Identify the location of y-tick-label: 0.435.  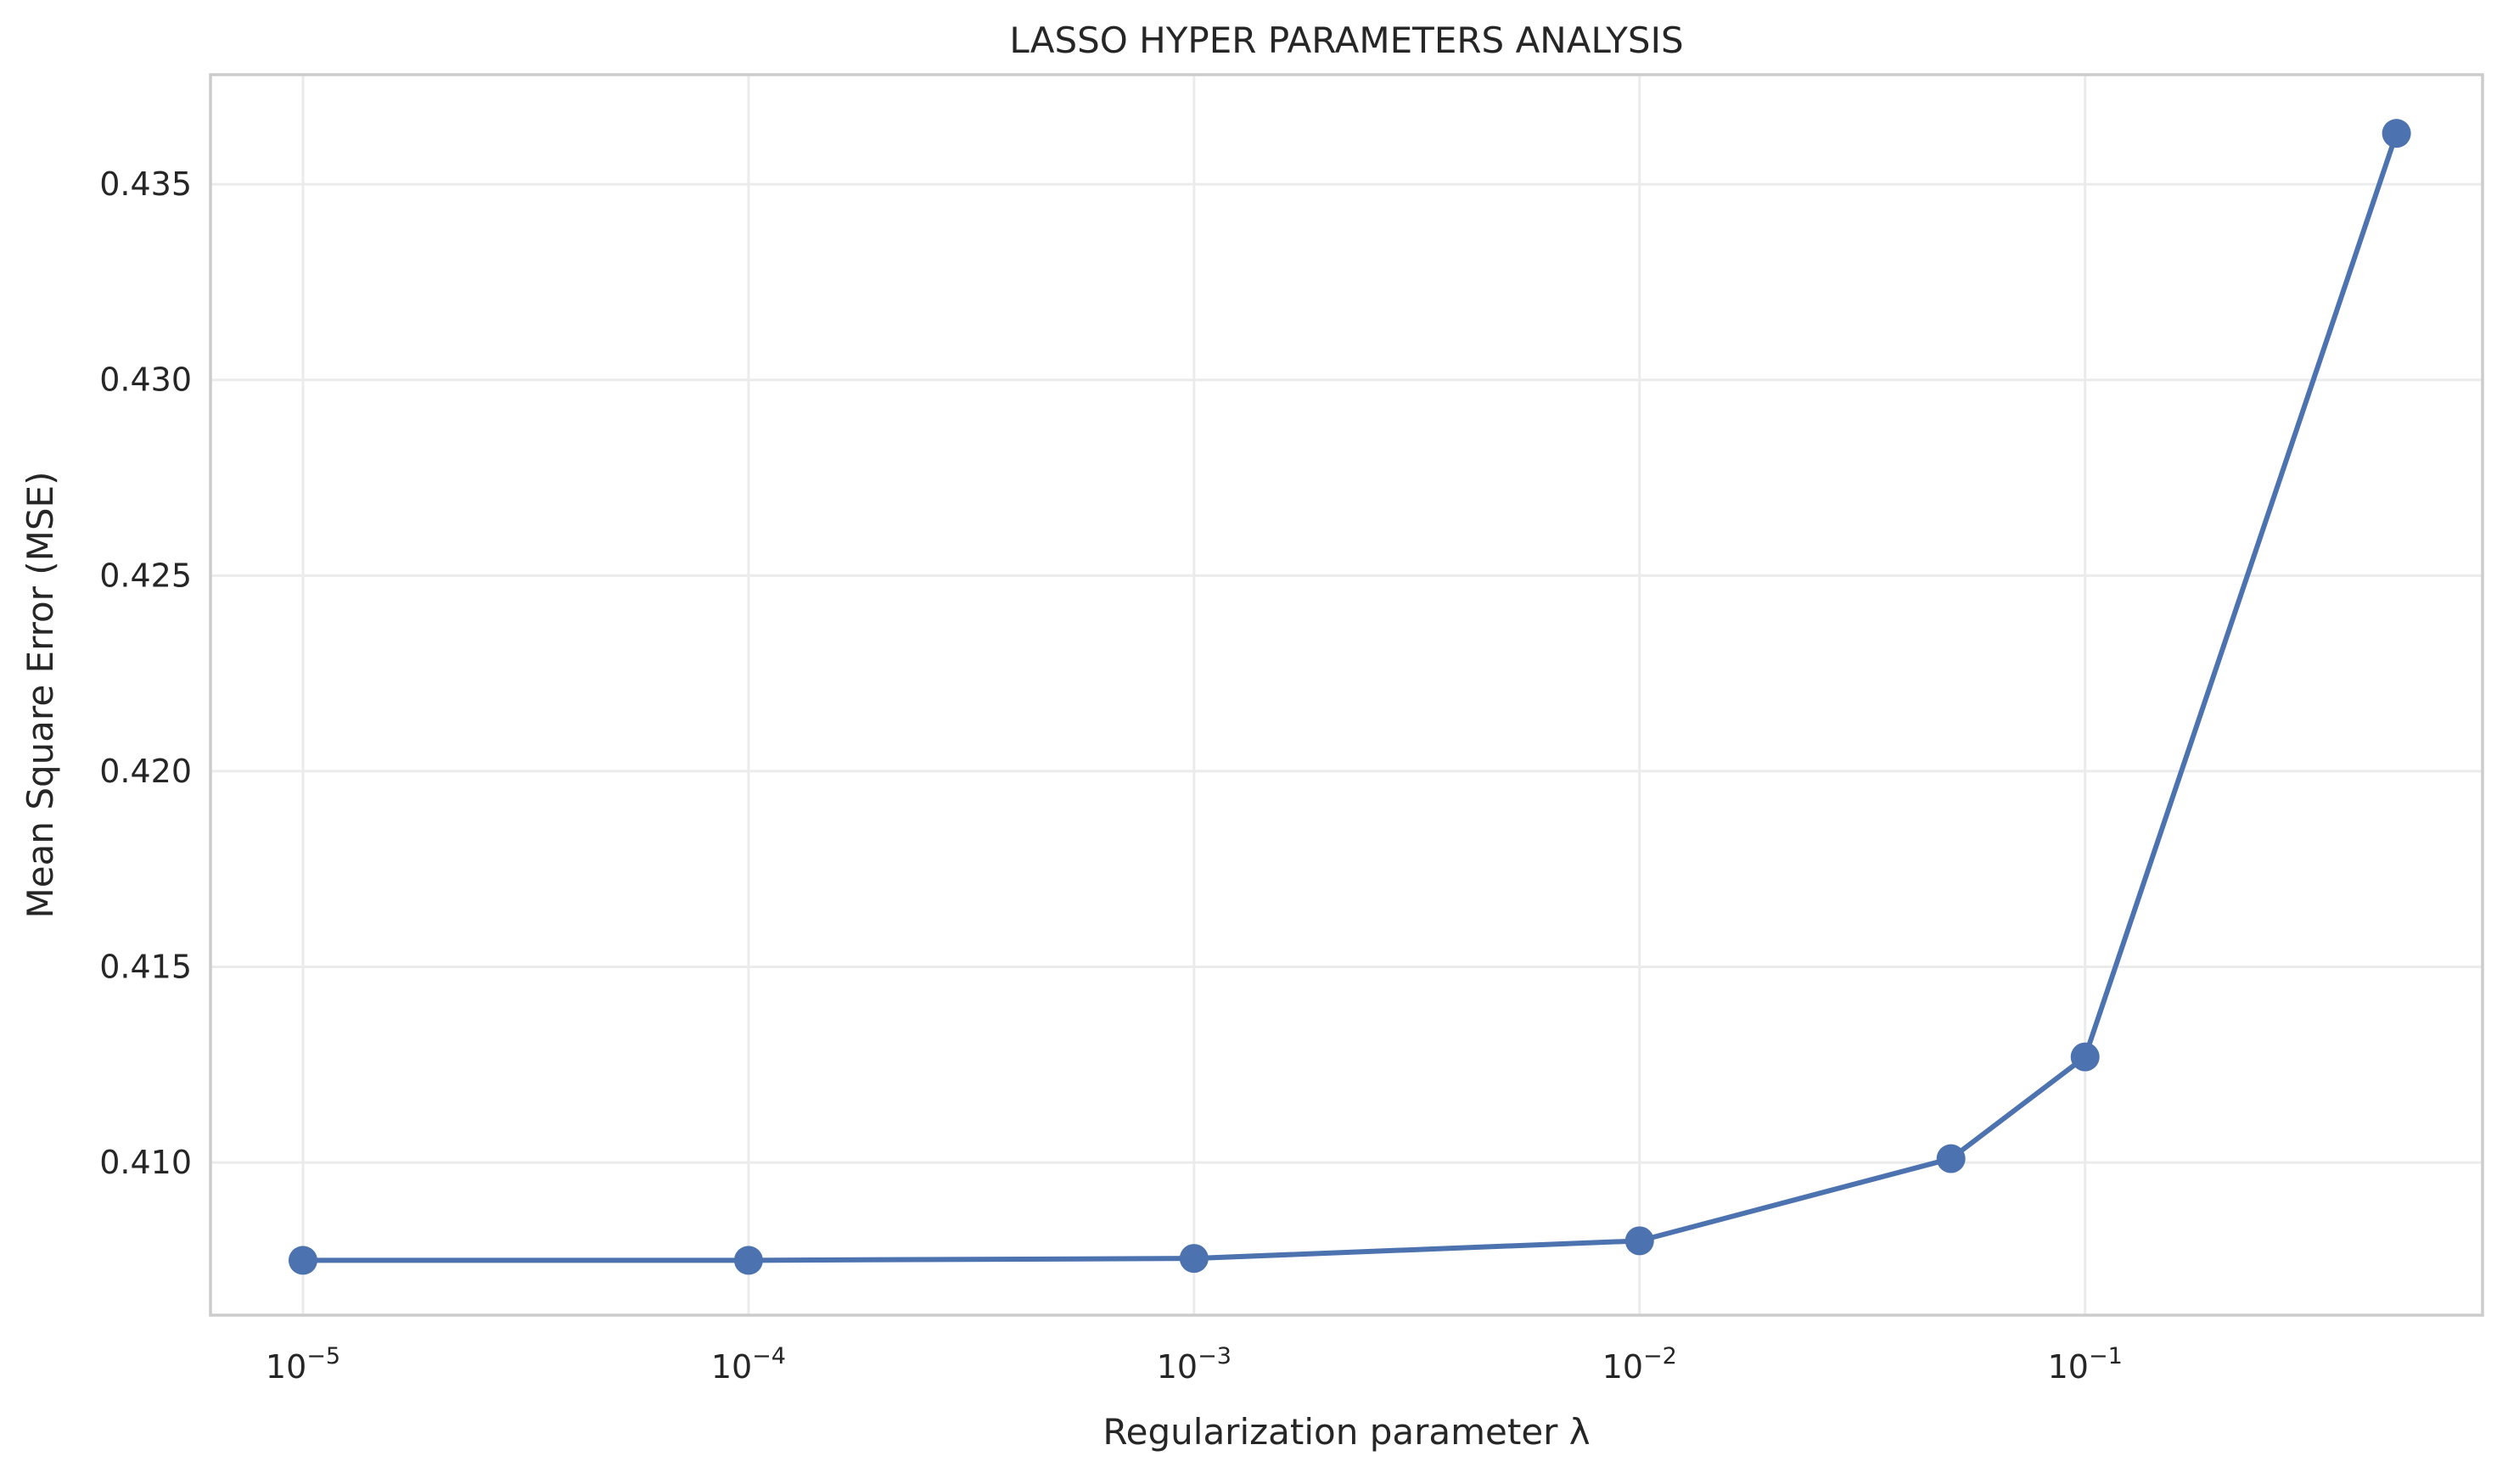
(145, 184).